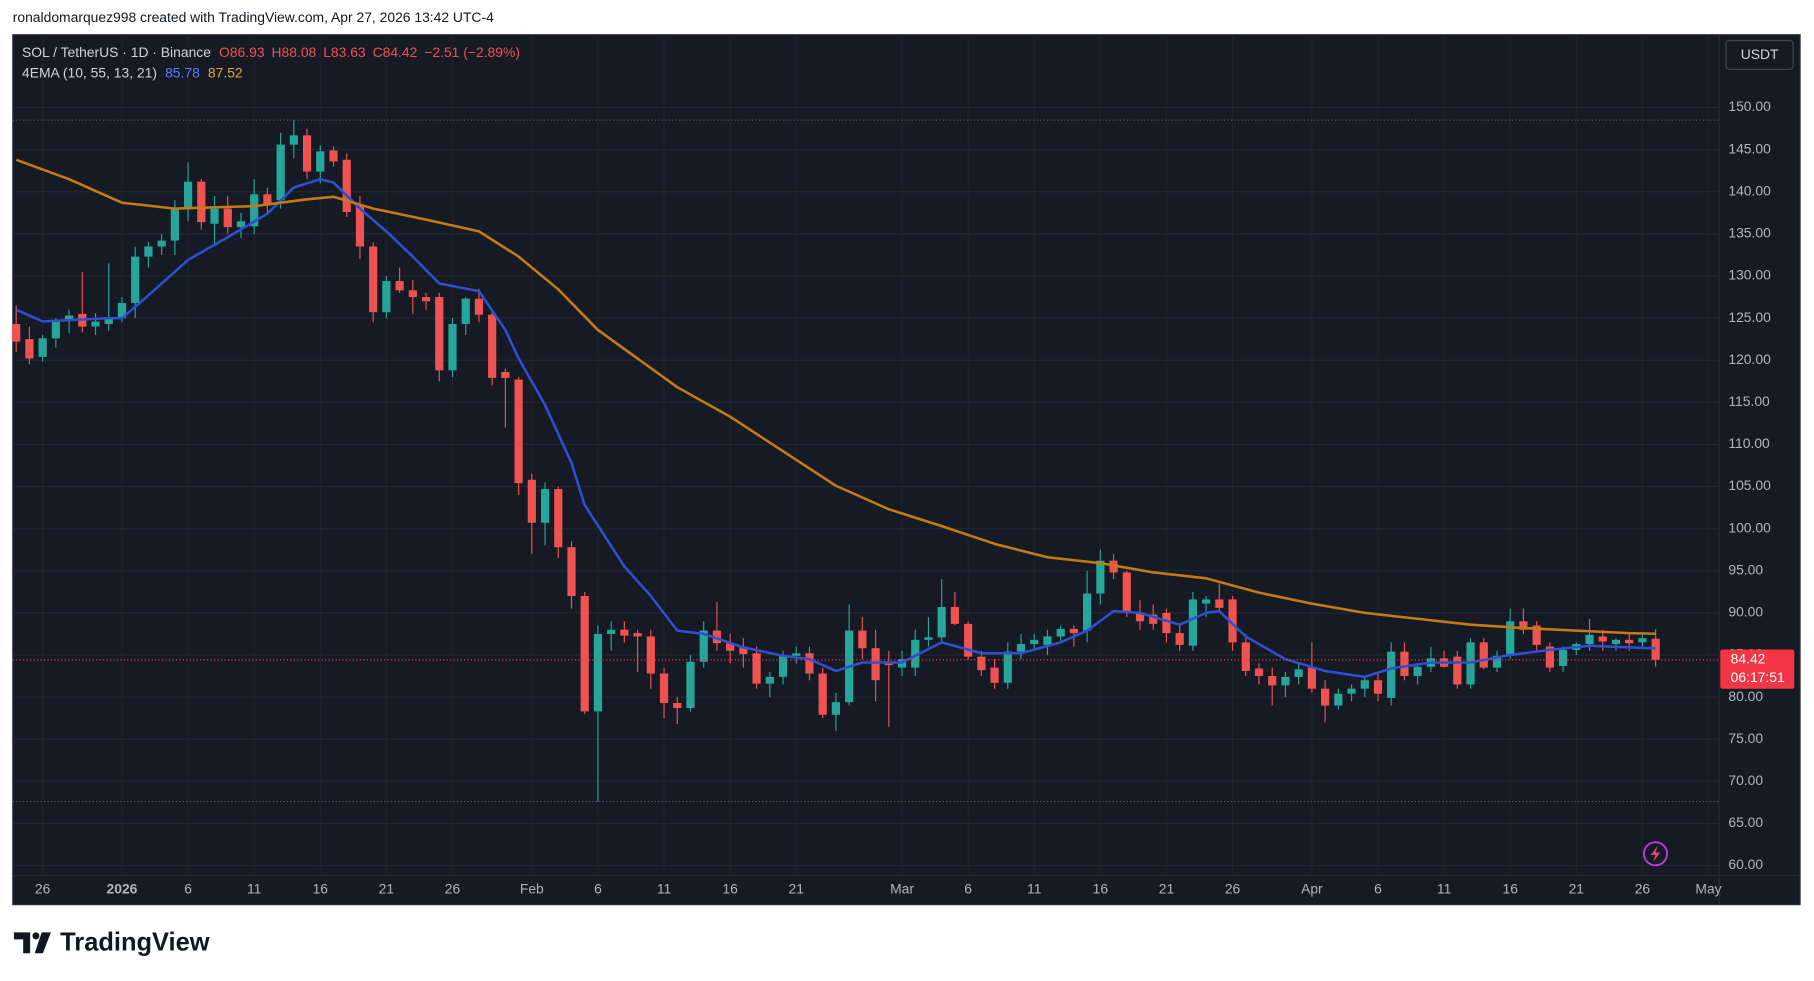 The height and width of the screenshot is (981, 1814). What do you see at coordinates (22, 943) in the screenshot?
I see `logo-mark` at bounding box center [22, 943].